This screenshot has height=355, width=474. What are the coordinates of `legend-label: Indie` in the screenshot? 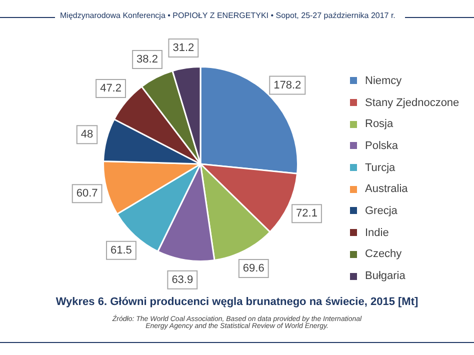 It's located at (377, 232).